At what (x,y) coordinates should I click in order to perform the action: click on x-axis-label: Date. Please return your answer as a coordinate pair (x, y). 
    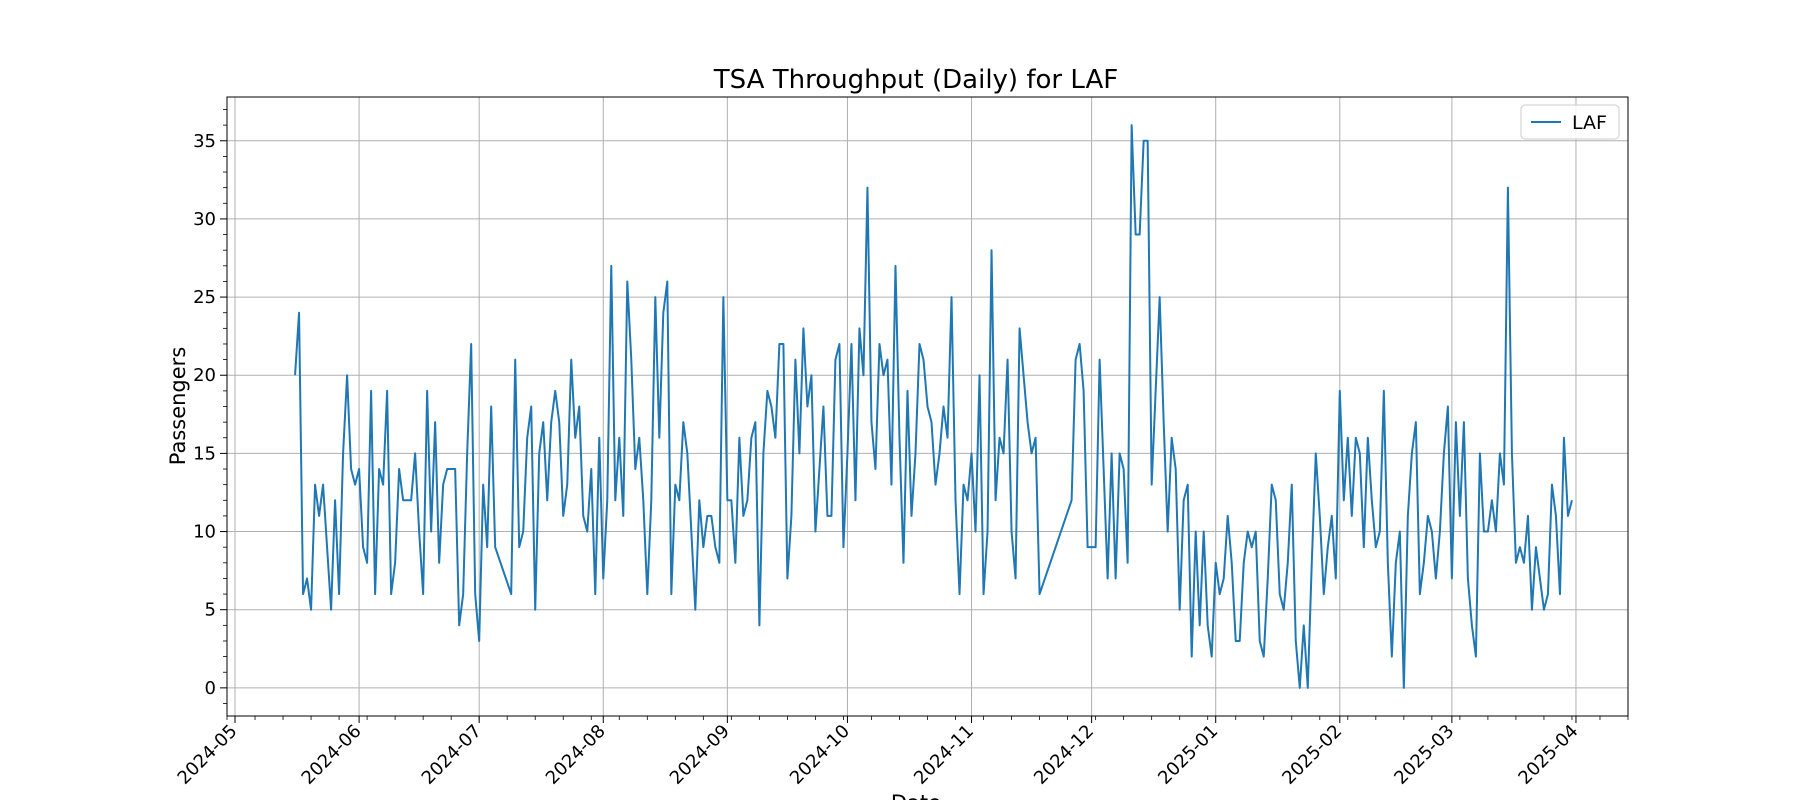
    Looking at the image, I should click on (916, 795).